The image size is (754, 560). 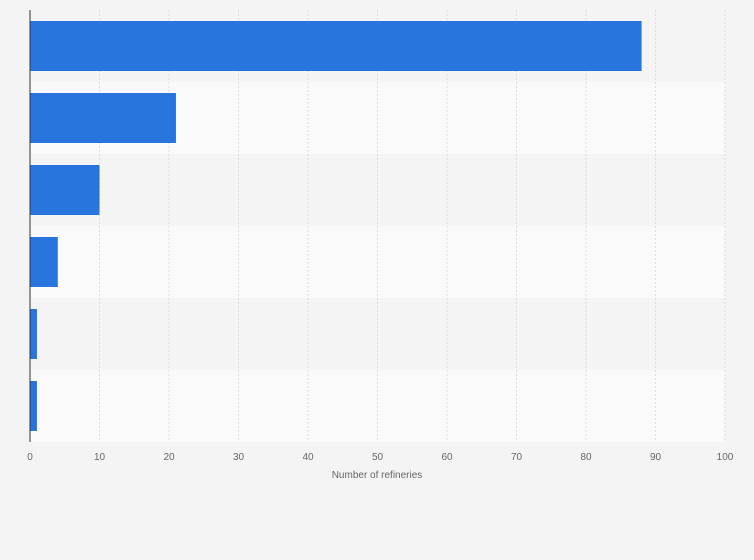 What do you see at coordinates (725, 457) in the screenshot?
I see `x-tick-label: 100` at bounding box center [725, 457].